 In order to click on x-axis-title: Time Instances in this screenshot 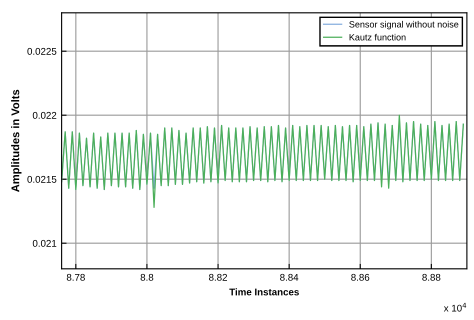, I will do `click(264, 292)`.